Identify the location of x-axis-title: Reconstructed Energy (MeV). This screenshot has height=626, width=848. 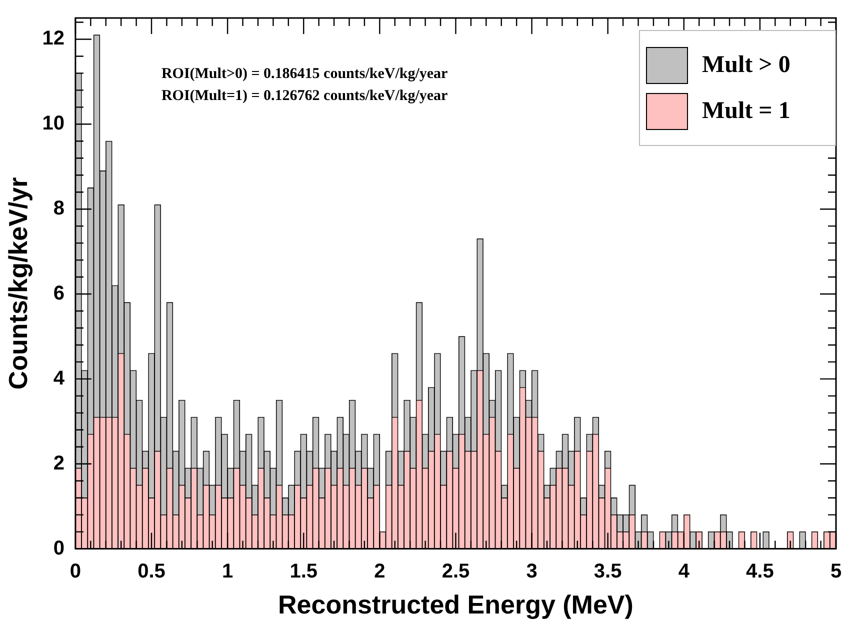
(456, 605).